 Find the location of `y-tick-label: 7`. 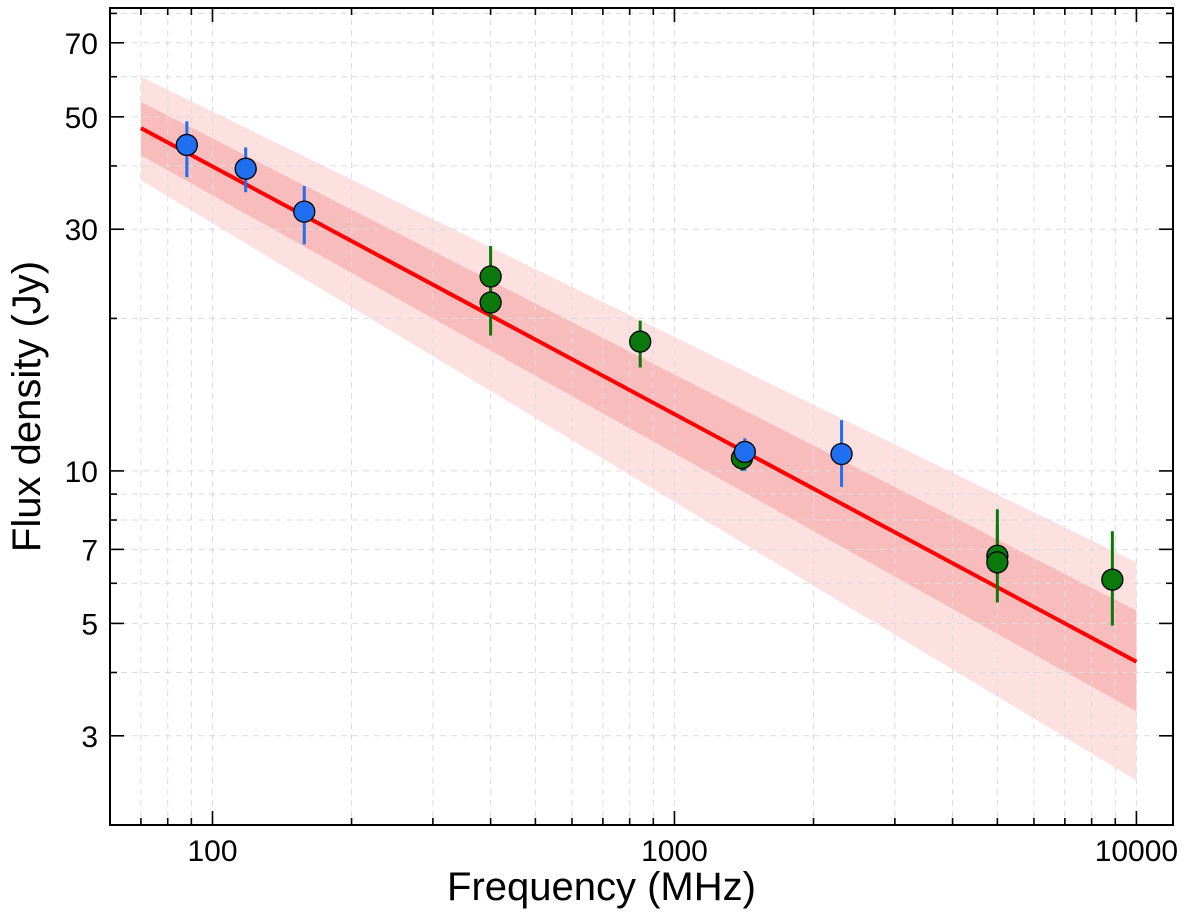

y-tick-label: 7 is located at coordinates (89, 550).